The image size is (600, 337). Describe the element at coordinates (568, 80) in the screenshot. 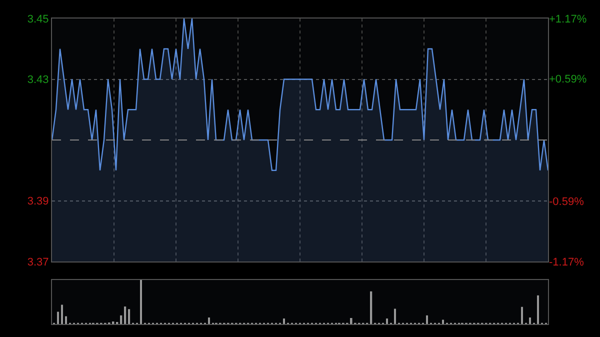

I see `y2-tick-label: +0.59%` at that location.